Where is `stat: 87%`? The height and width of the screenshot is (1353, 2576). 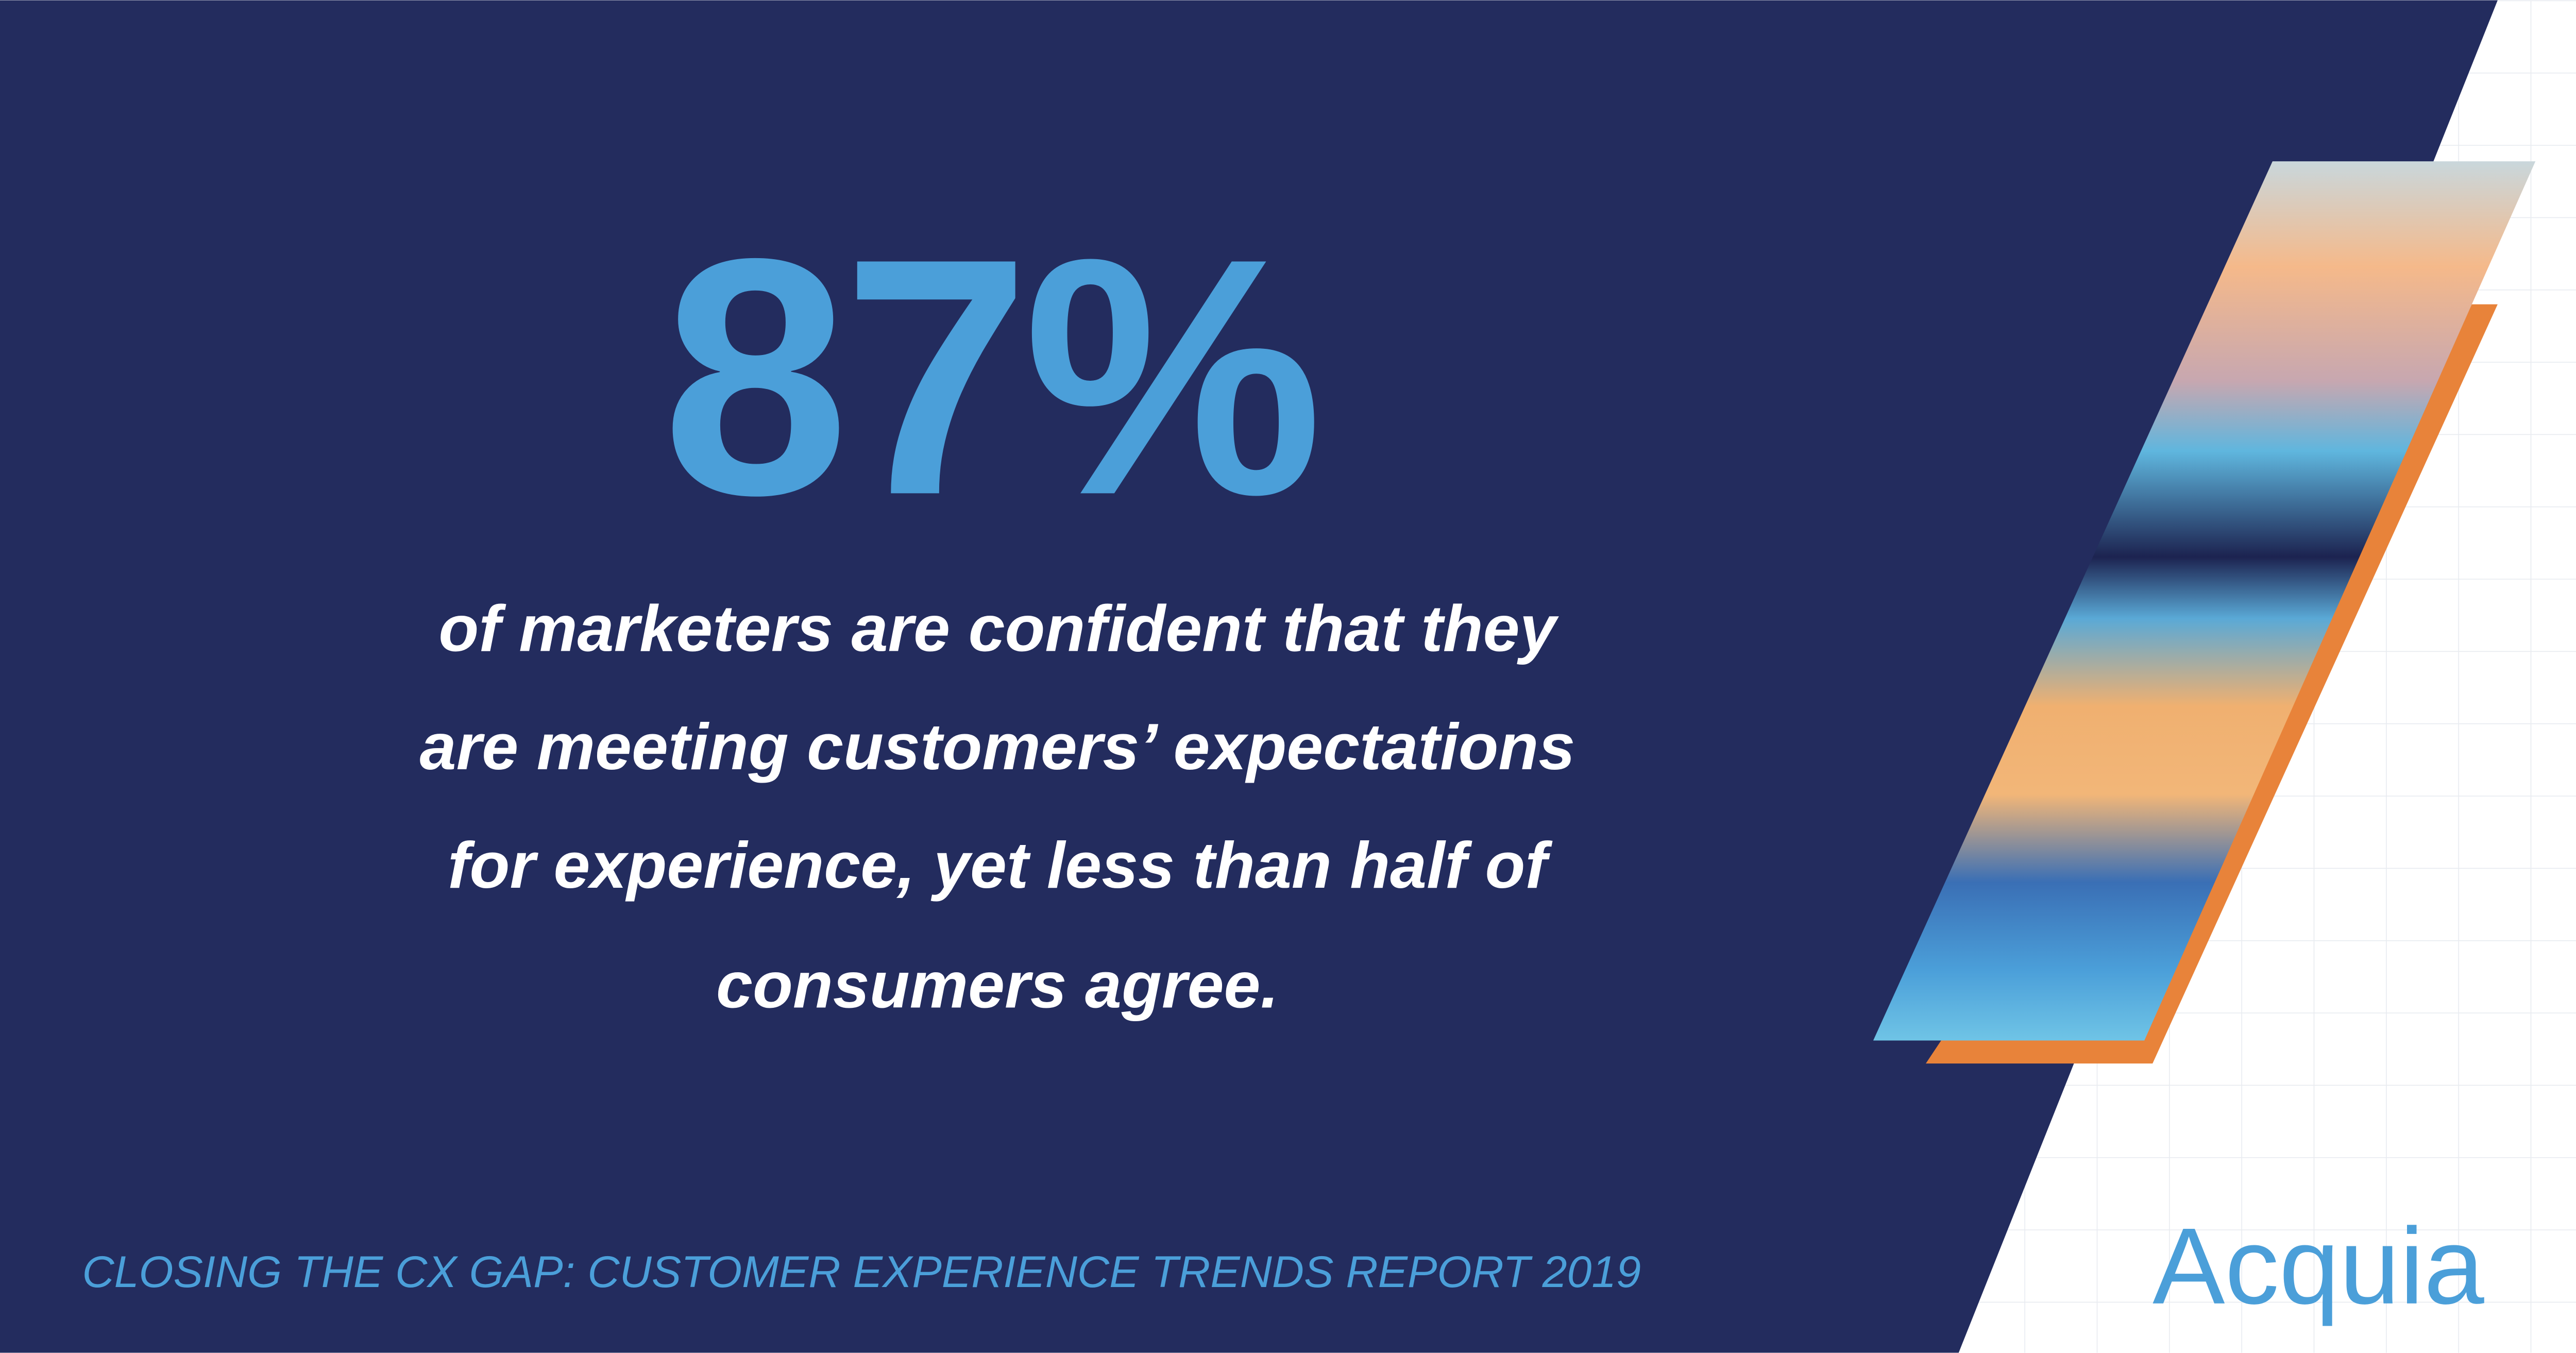 stat: 87% is located at coordinates (990, 376).